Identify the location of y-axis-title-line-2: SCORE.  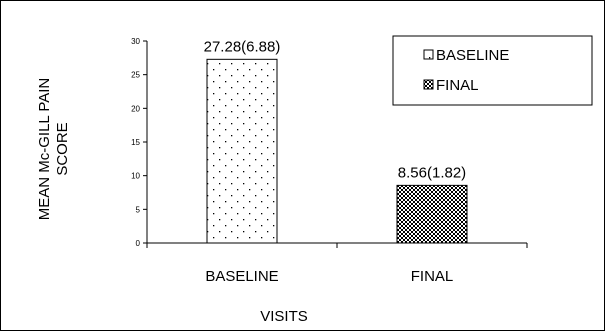
(62, 148).